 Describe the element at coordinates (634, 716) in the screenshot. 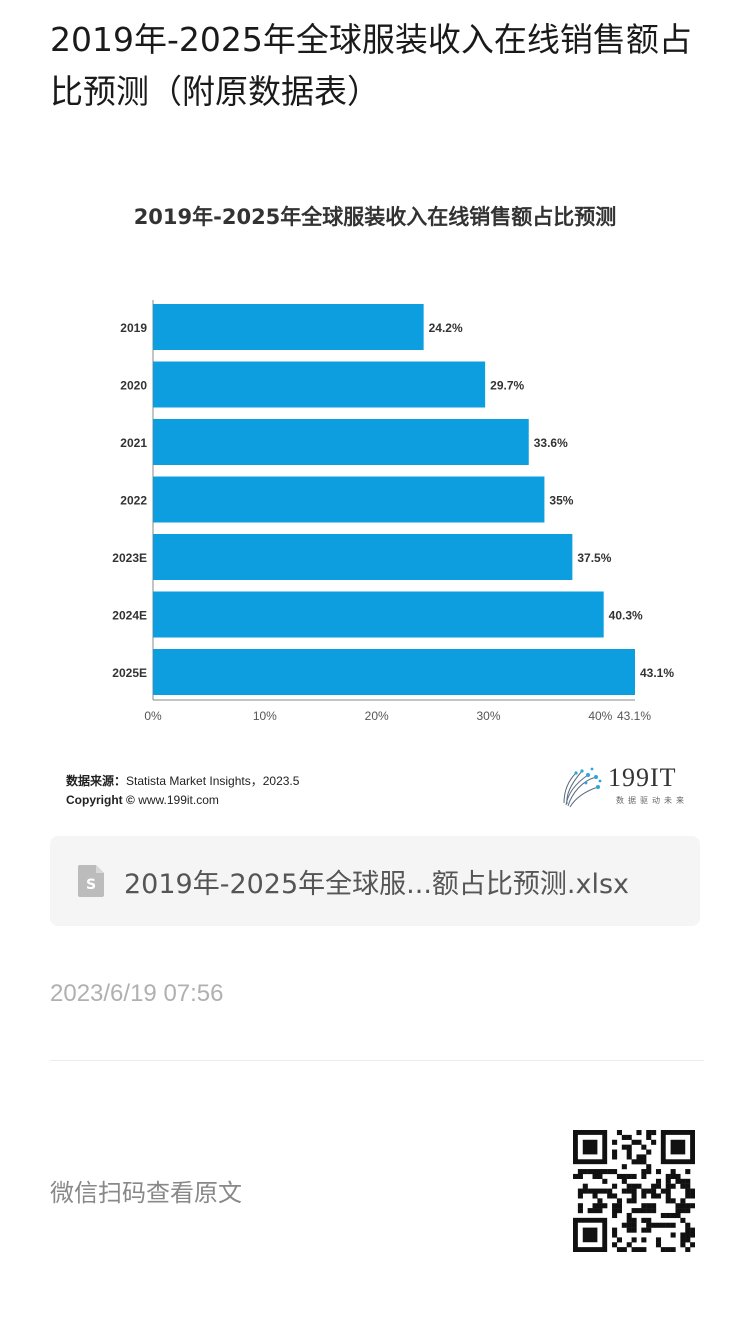

I see `x-tick-label: 43.1%` at that location.